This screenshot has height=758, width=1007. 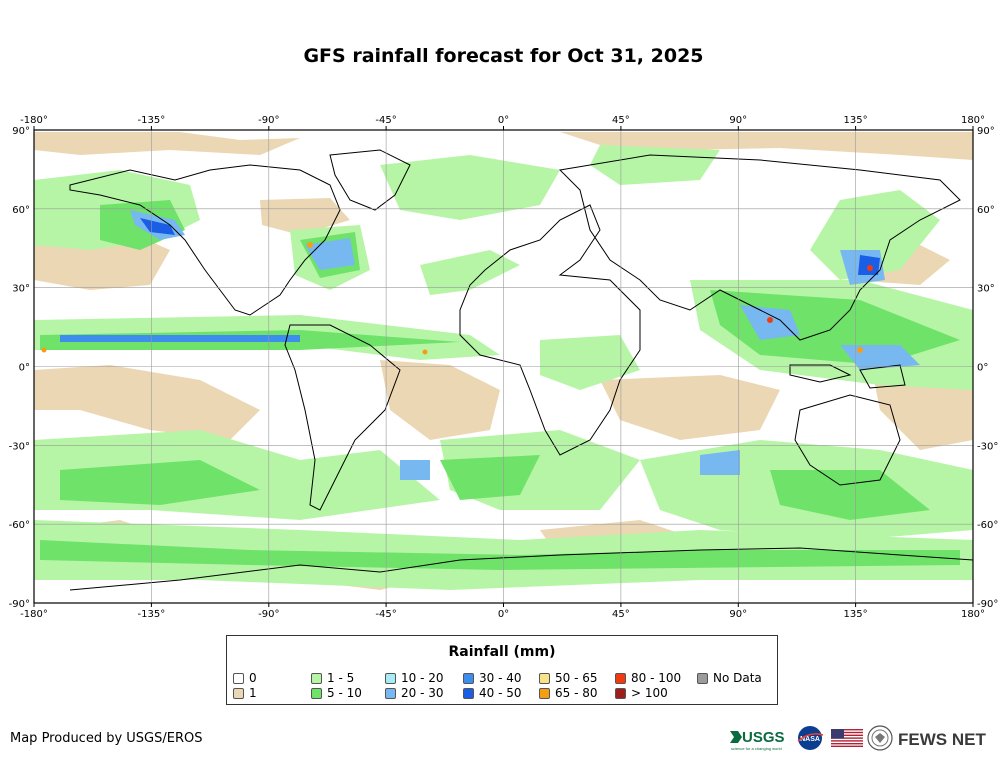 I want to click on map-title: GFS rainfall forecast for Oct 31, 2025, so click(x=503, y=56).